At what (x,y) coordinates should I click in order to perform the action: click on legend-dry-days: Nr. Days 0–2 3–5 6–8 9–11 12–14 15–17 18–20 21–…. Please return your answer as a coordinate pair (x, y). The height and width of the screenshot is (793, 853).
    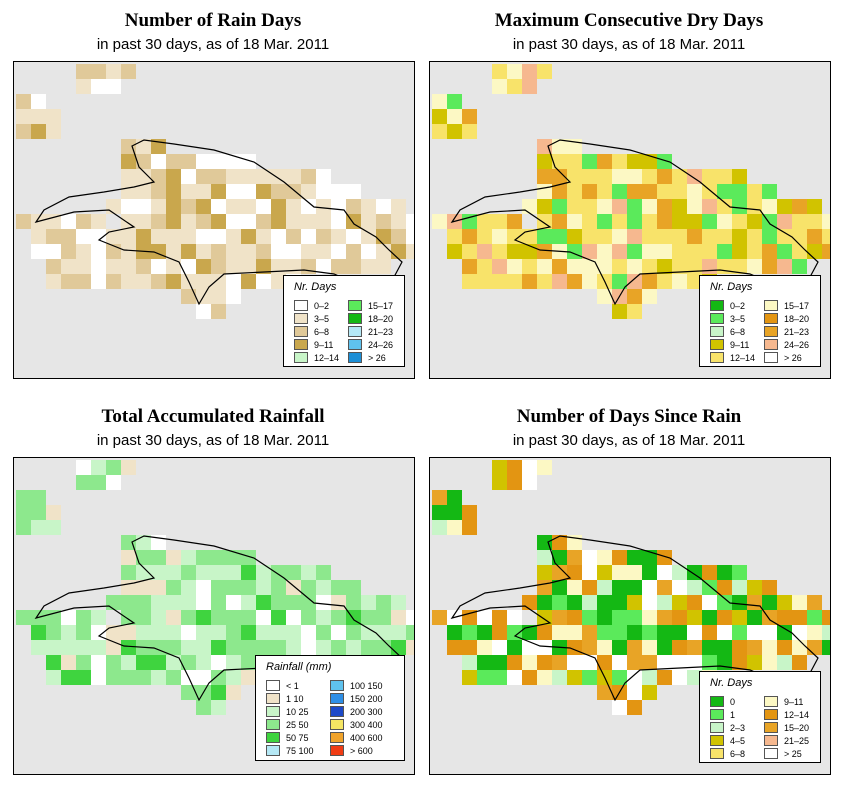
    Looking at the image, I should click on (760, 321).